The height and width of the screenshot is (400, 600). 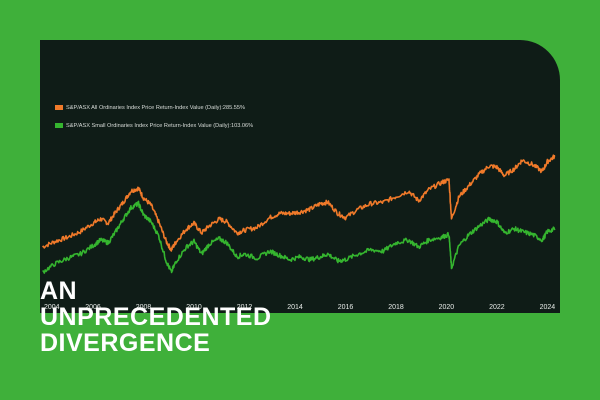 I want to click on legend-swatch-small-ords, so click(x=59, y=125).